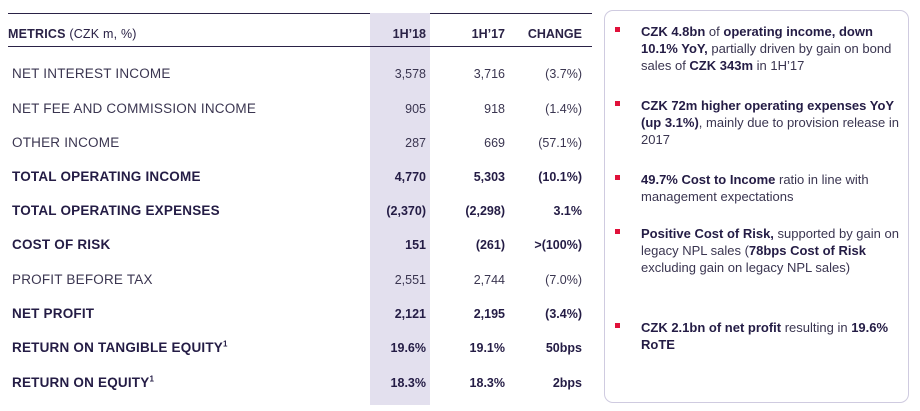 The width and height of the screenshot is (920, 411). What do you see at coordinates (298, 314) in the screenshot?
I see `table-row: NET PROFIT 2,121 2,195 (3.4%)` at bounding box center [298, 314].